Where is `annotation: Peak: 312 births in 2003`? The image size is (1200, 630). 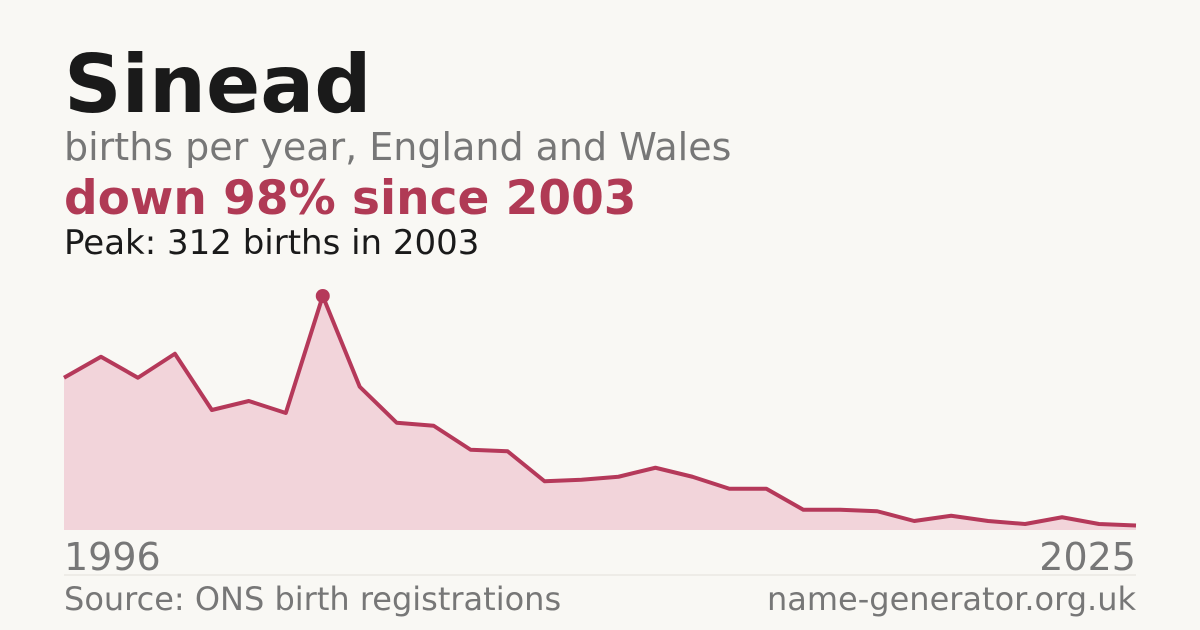 annotation: Peak: 312 births in 2003 is located at coordinates (271, 243).